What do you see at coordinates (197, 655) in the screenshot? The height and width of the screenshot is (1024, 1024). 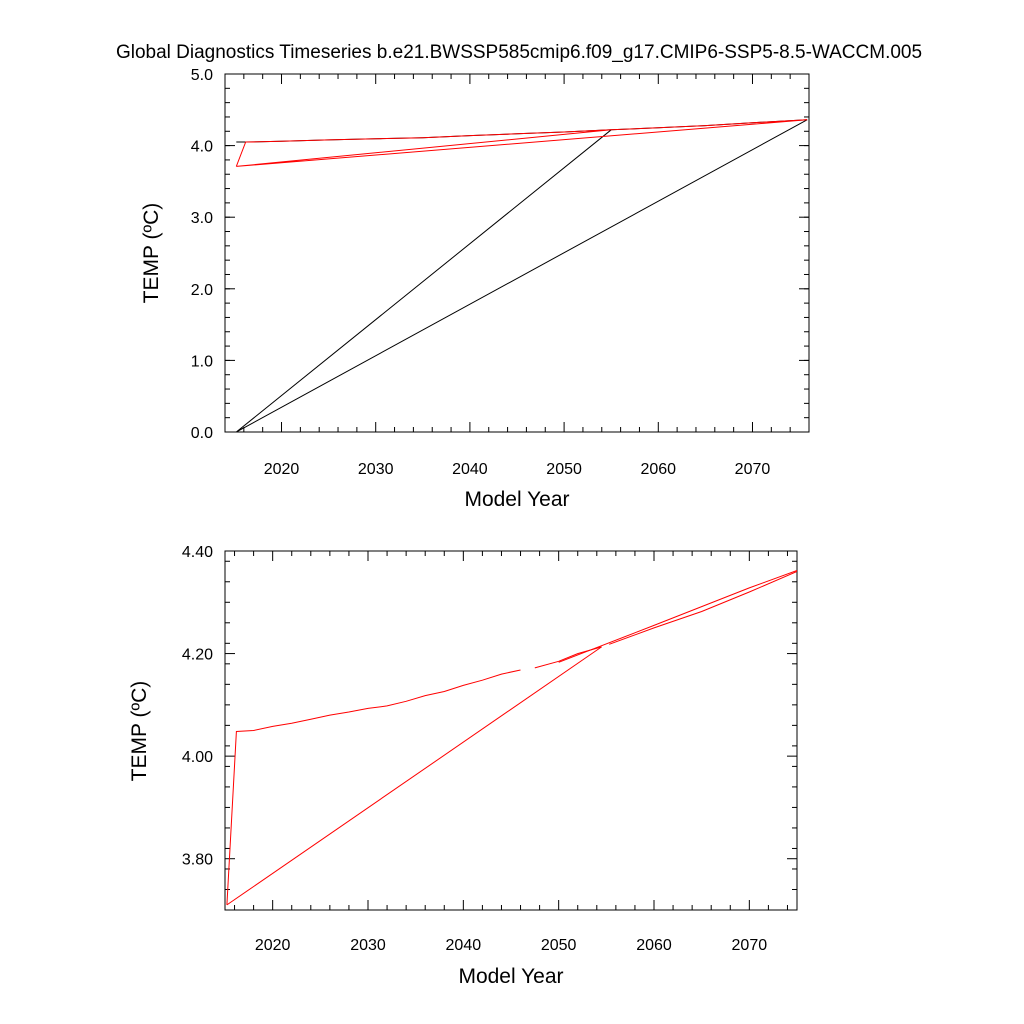 I see `y-tick-label: 4.20` at bounding box center [197, 655].